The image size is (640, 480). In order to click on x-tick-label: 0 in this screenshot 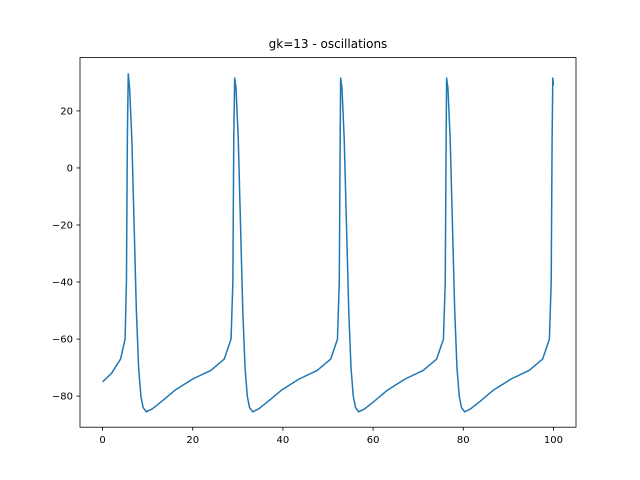, I will do `click(102, 440)`.